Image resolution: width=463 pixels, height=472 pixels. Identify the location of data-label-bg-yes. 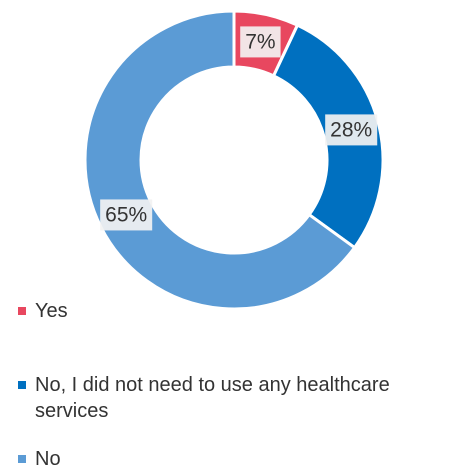
(260, 42).